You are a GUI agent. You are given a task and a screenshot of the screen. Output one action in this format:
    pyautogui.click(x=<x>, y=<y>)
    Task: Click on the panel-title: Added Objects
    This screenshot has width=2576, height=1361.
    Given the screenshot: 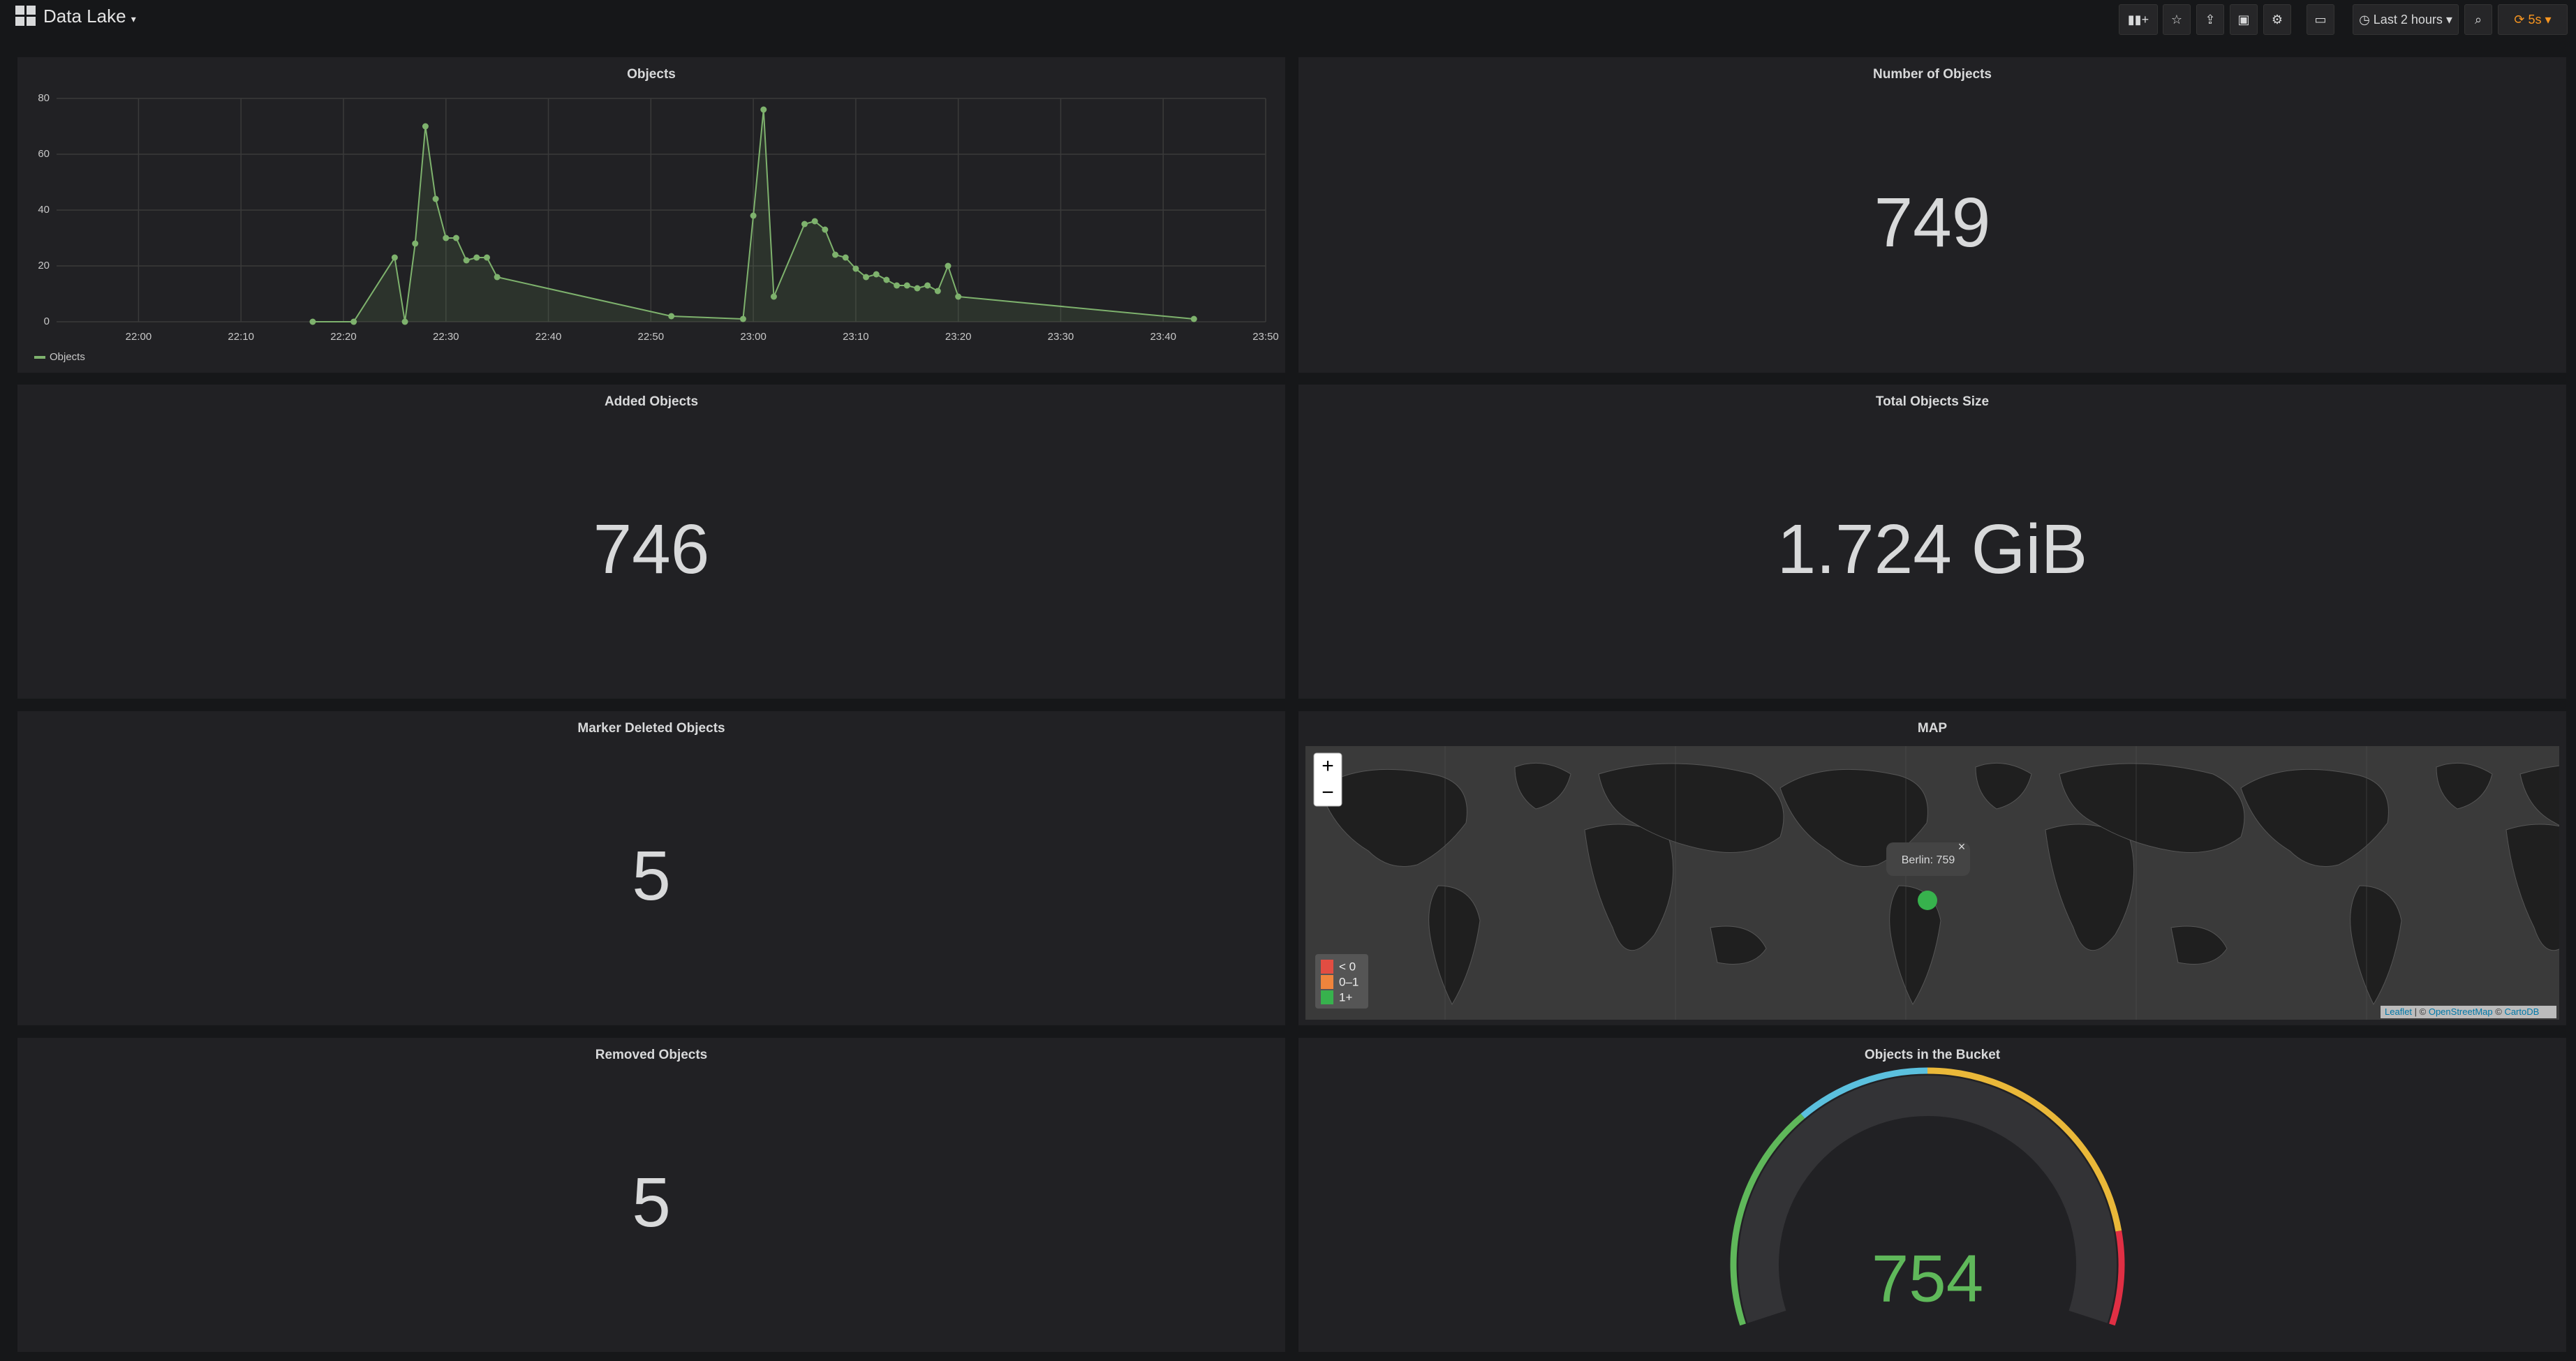 What is the action you would take?
    pyautogui.click(x=651, y=401)
    